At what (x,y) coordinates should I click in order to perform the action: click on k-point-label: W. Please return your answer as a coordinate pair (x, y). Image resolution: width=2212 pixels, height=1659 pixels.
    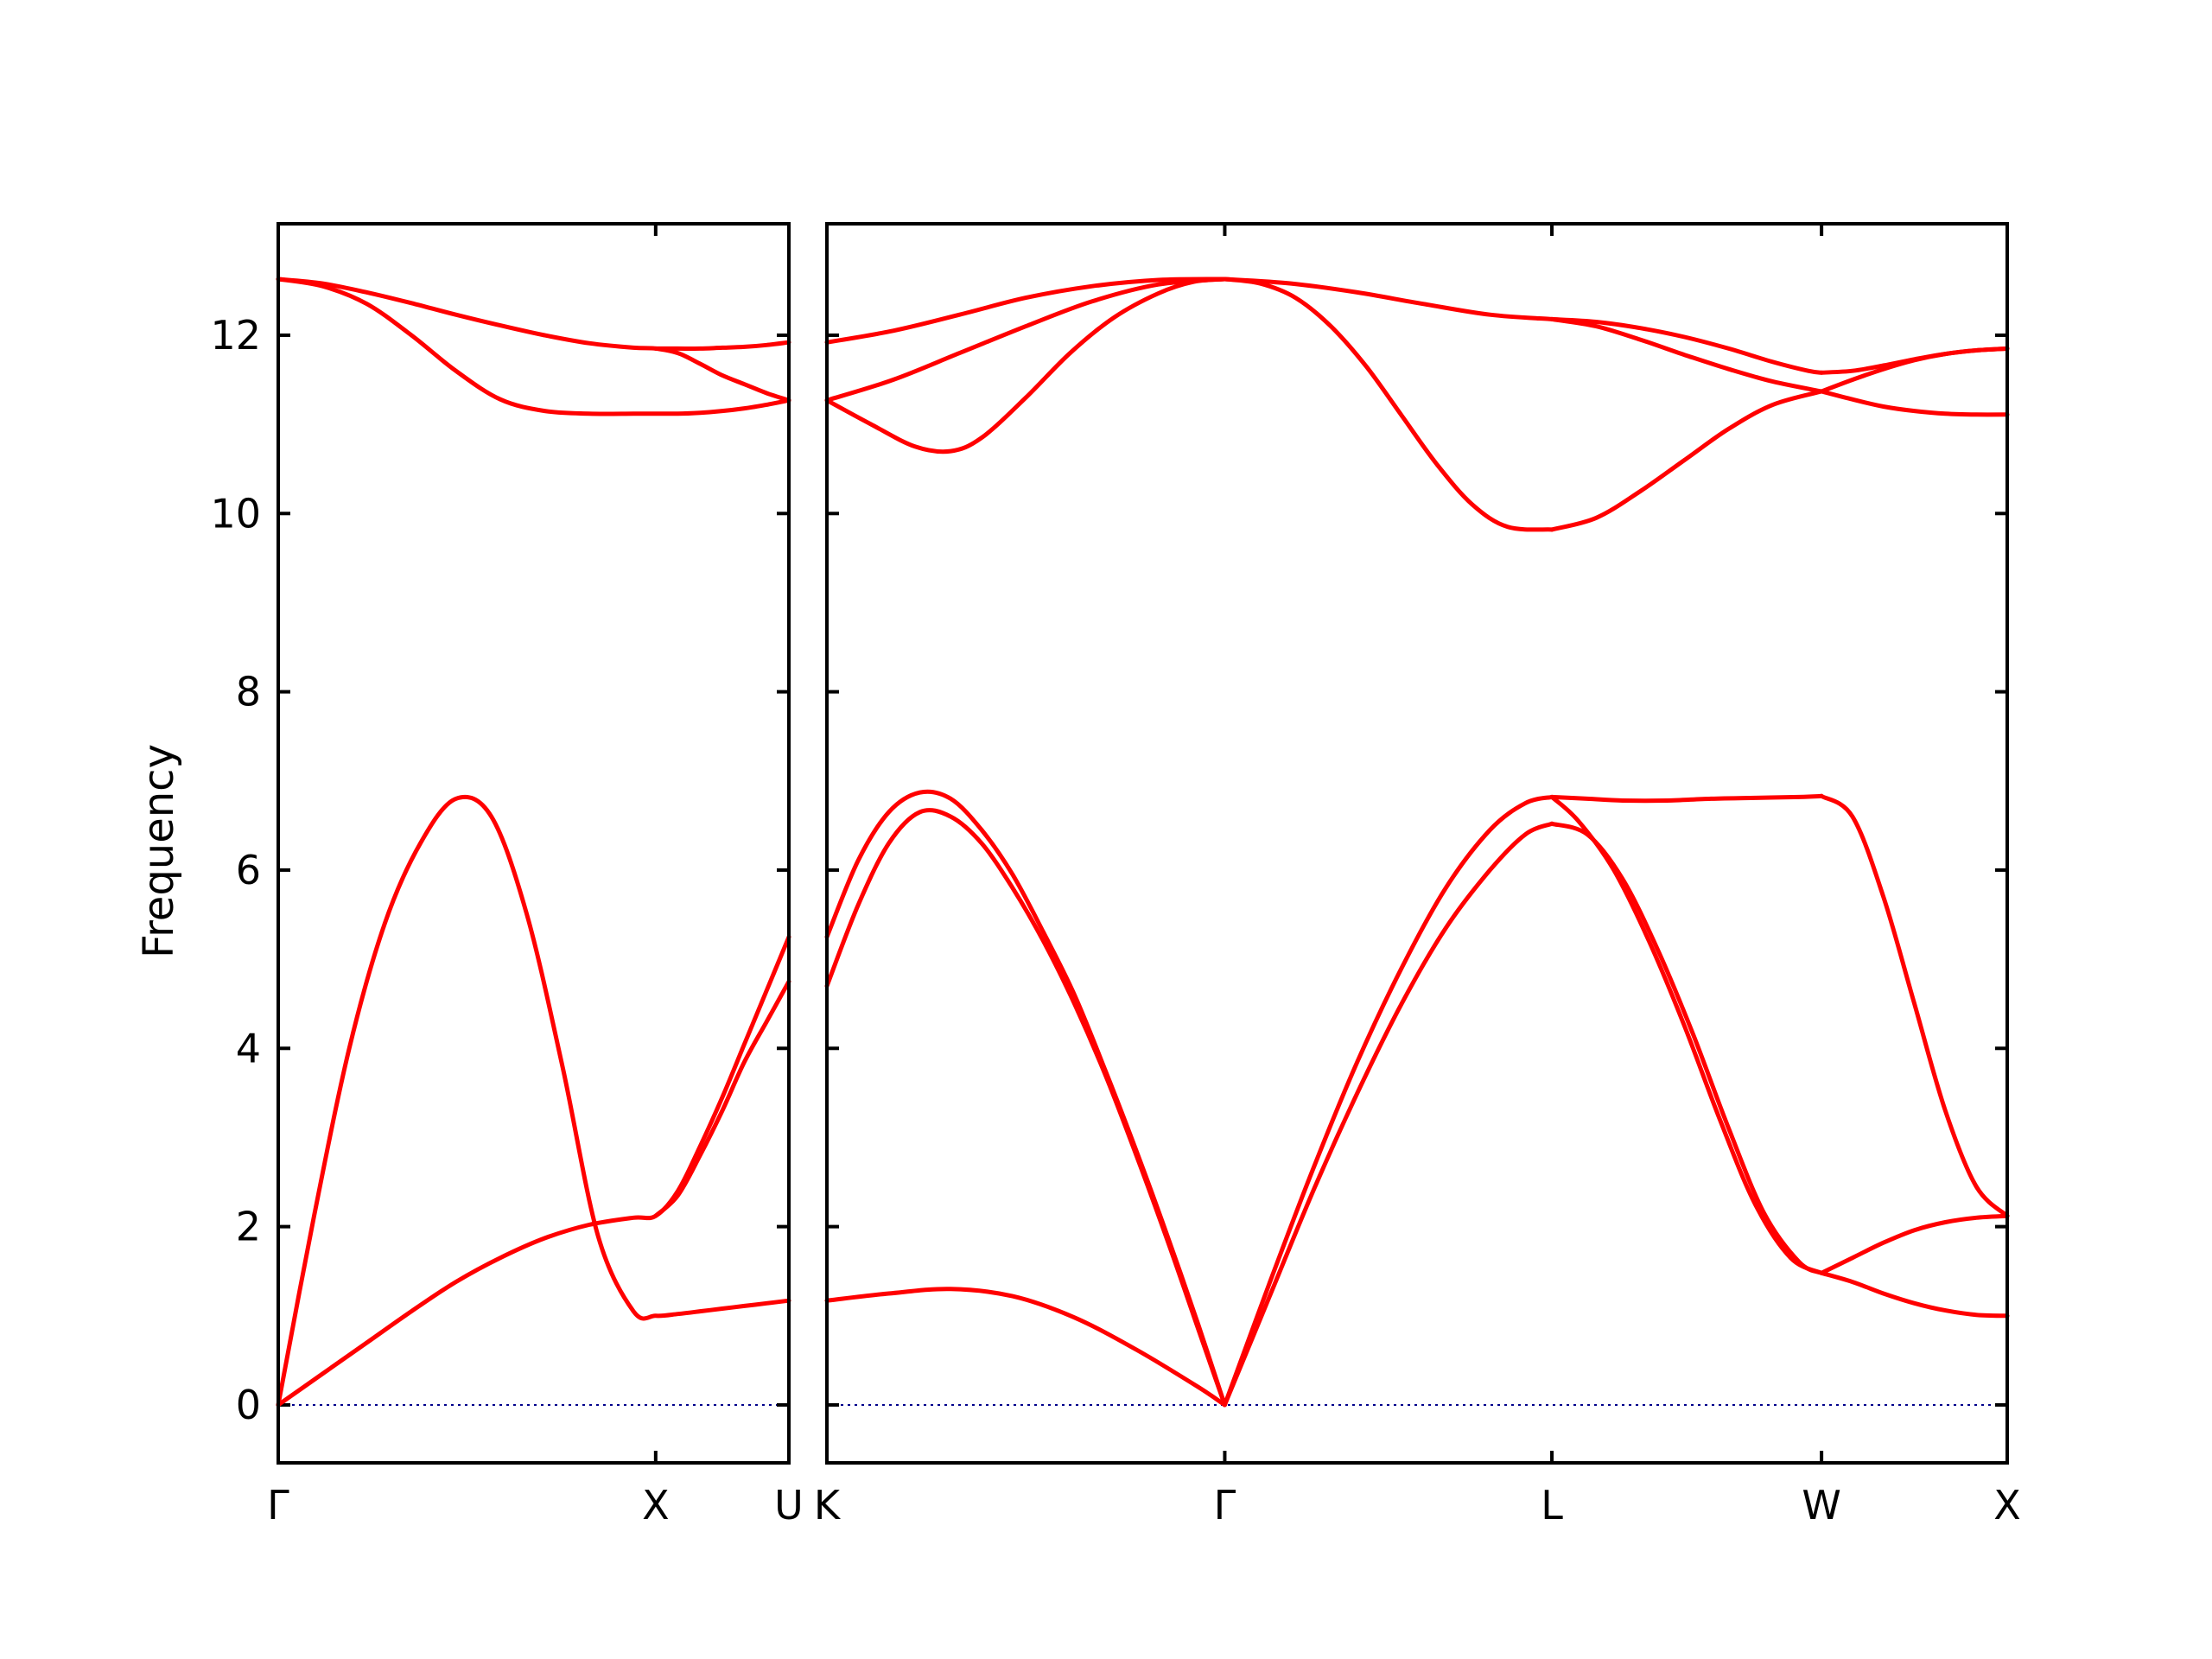
    Looking at the image, I should click on (1821, 1505).